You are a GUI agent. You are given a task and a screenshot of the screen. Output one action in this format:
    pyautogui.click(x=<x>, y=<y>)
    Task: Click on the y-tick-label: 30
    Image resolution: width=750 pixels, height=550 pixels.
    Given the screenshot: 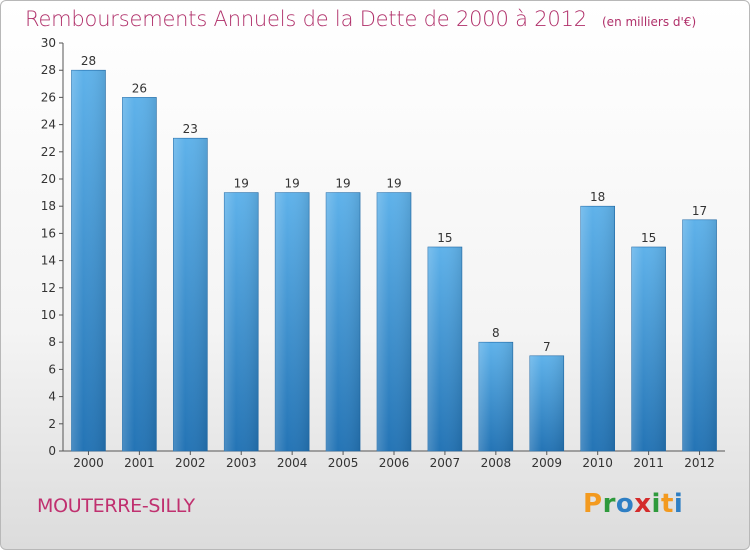 What is the action you would take?
    pyautogui.click(x=48, y=43)
    